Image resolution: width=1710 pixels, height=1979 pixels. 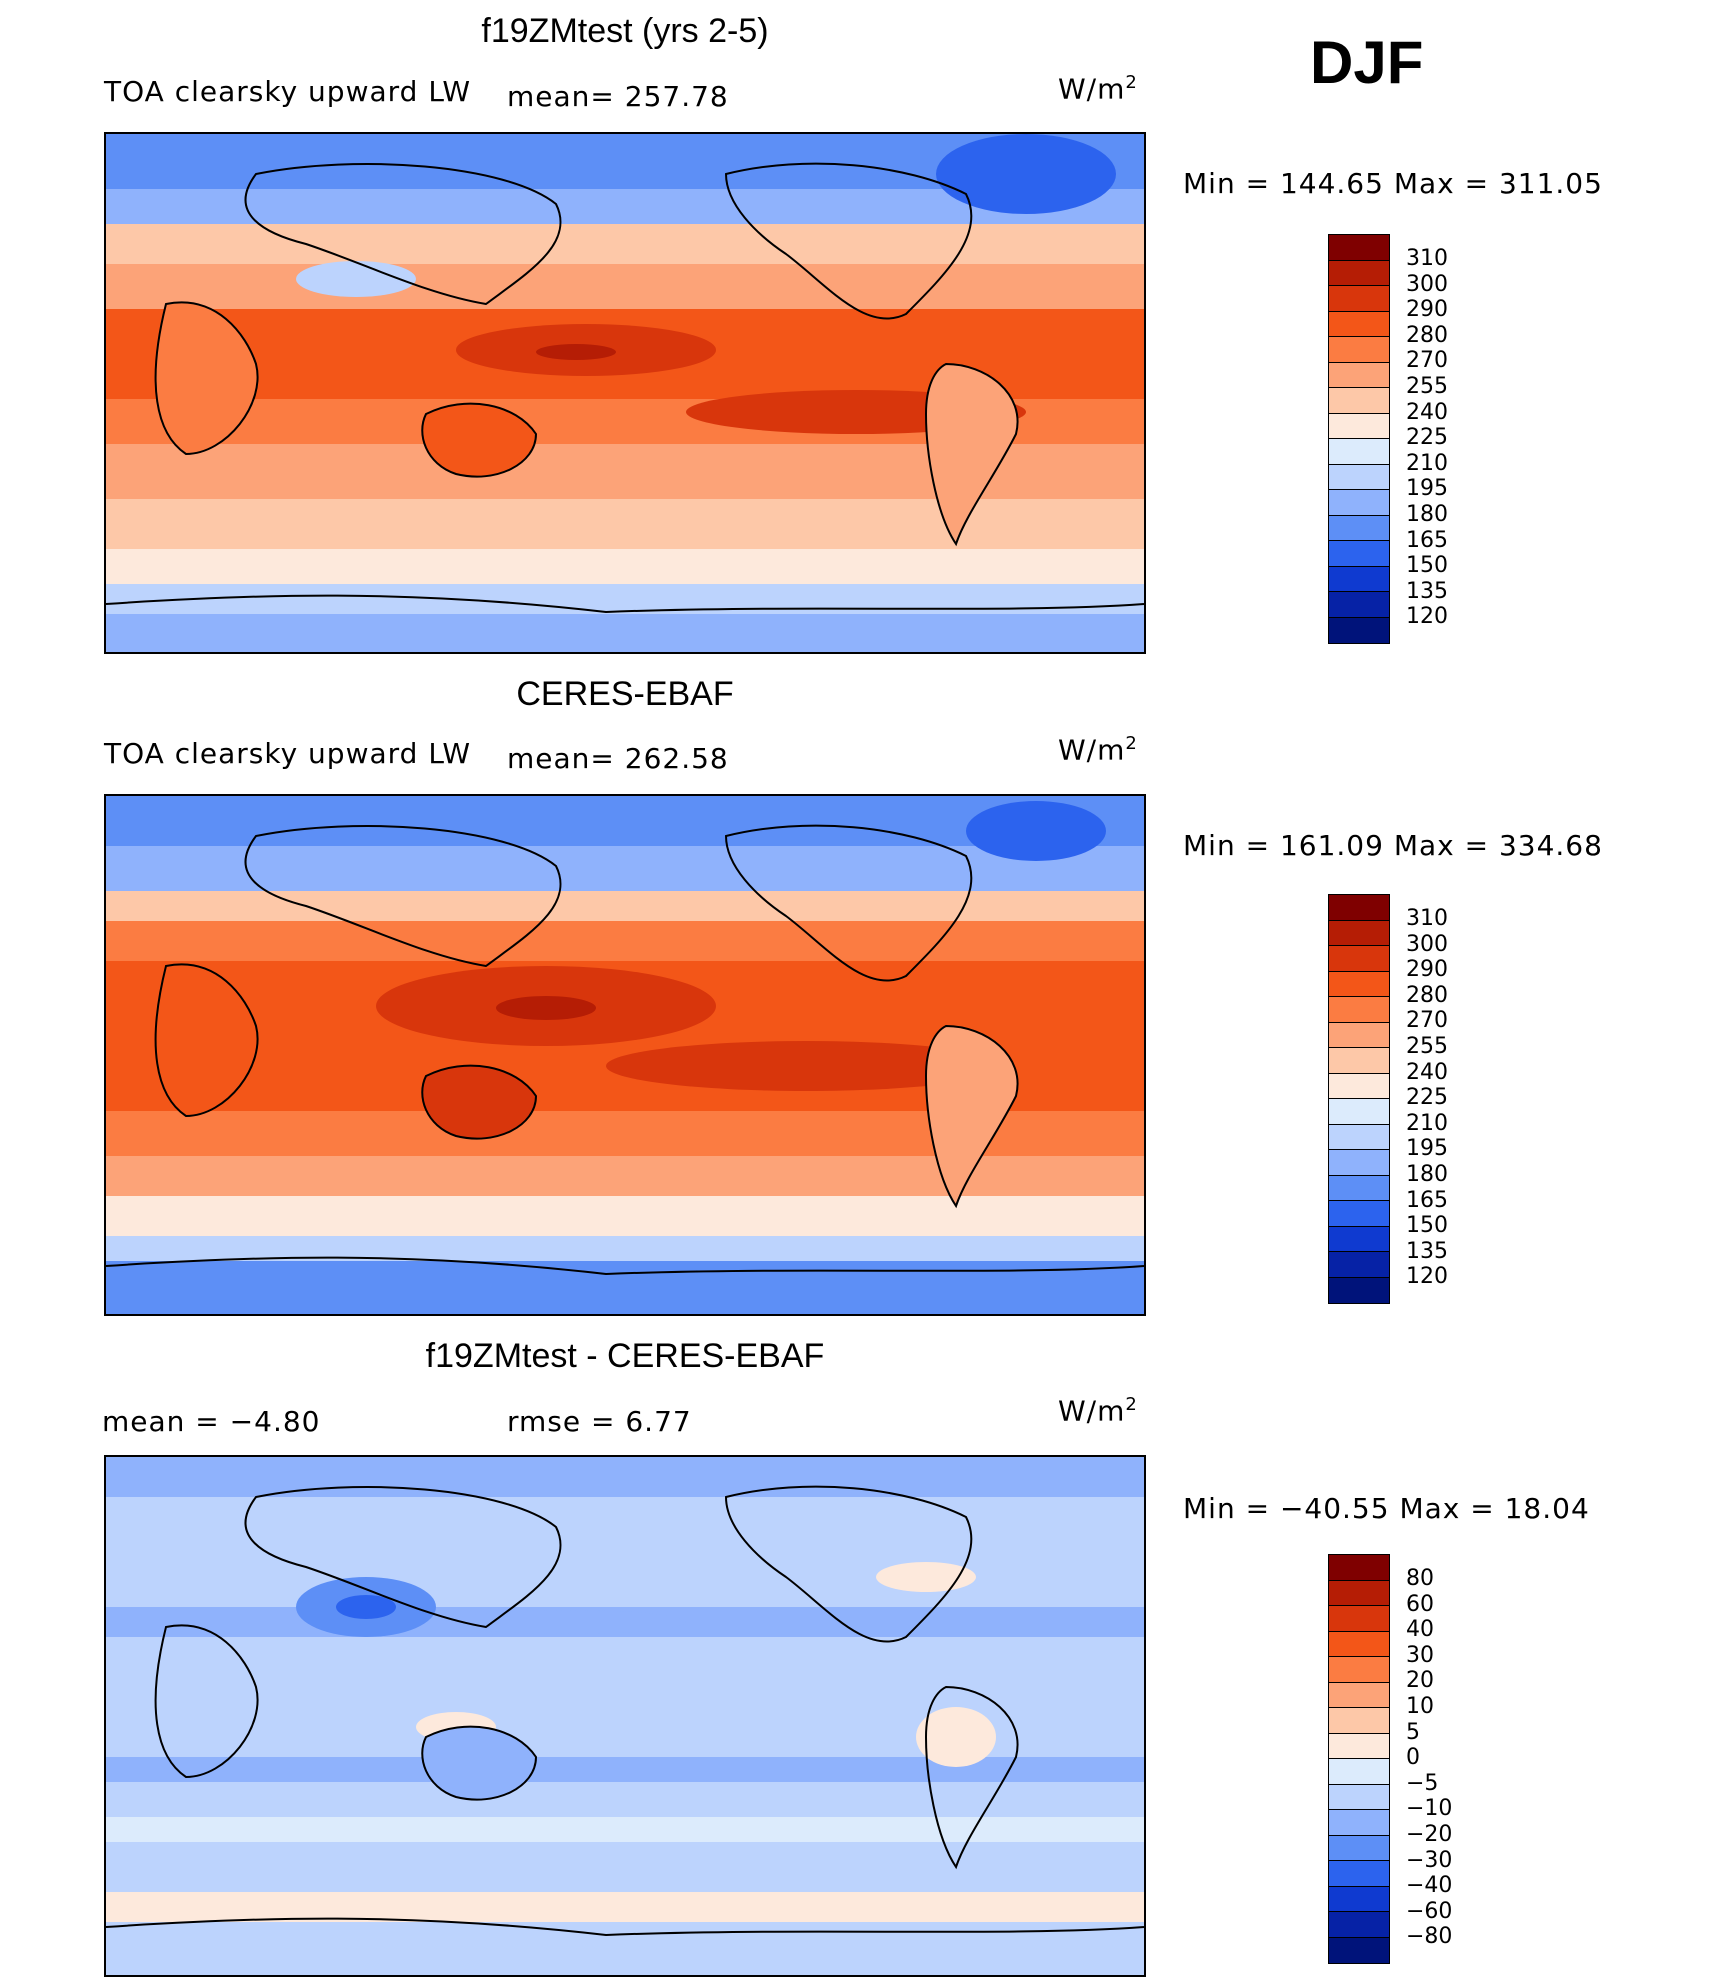 What do you see at coordinates (1427, 1046) in the screenshot?
I see `colorbar-tick: 255` at bounding box center [1427, 1046].